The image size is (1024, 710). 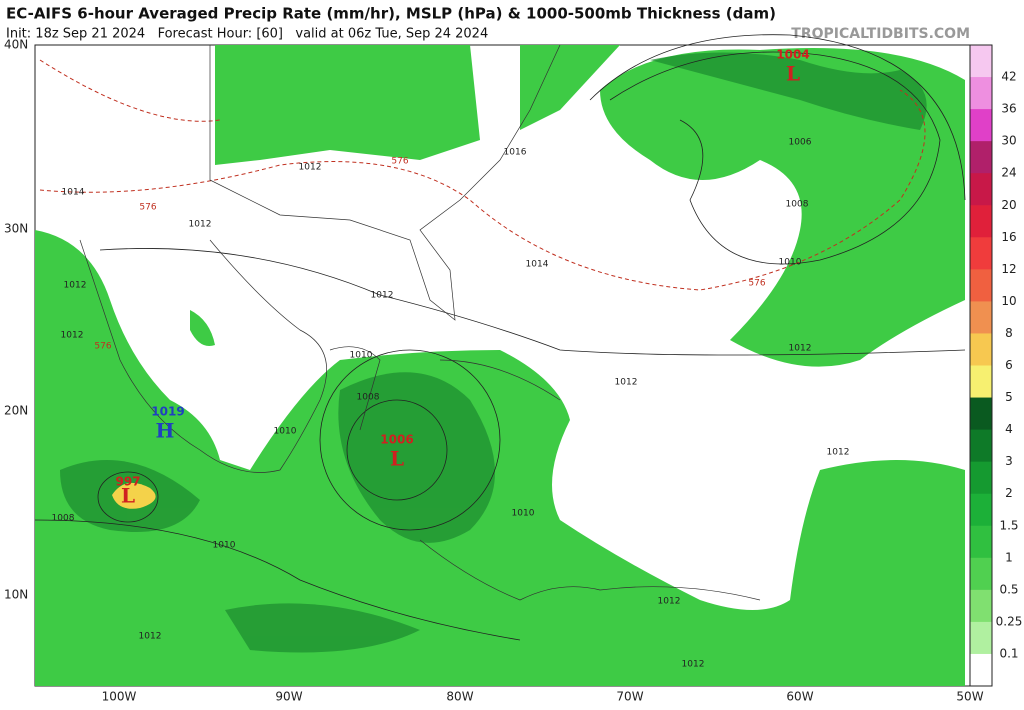 I want to click on colorbar-label: 0.1, so click(x=1008, y=653).